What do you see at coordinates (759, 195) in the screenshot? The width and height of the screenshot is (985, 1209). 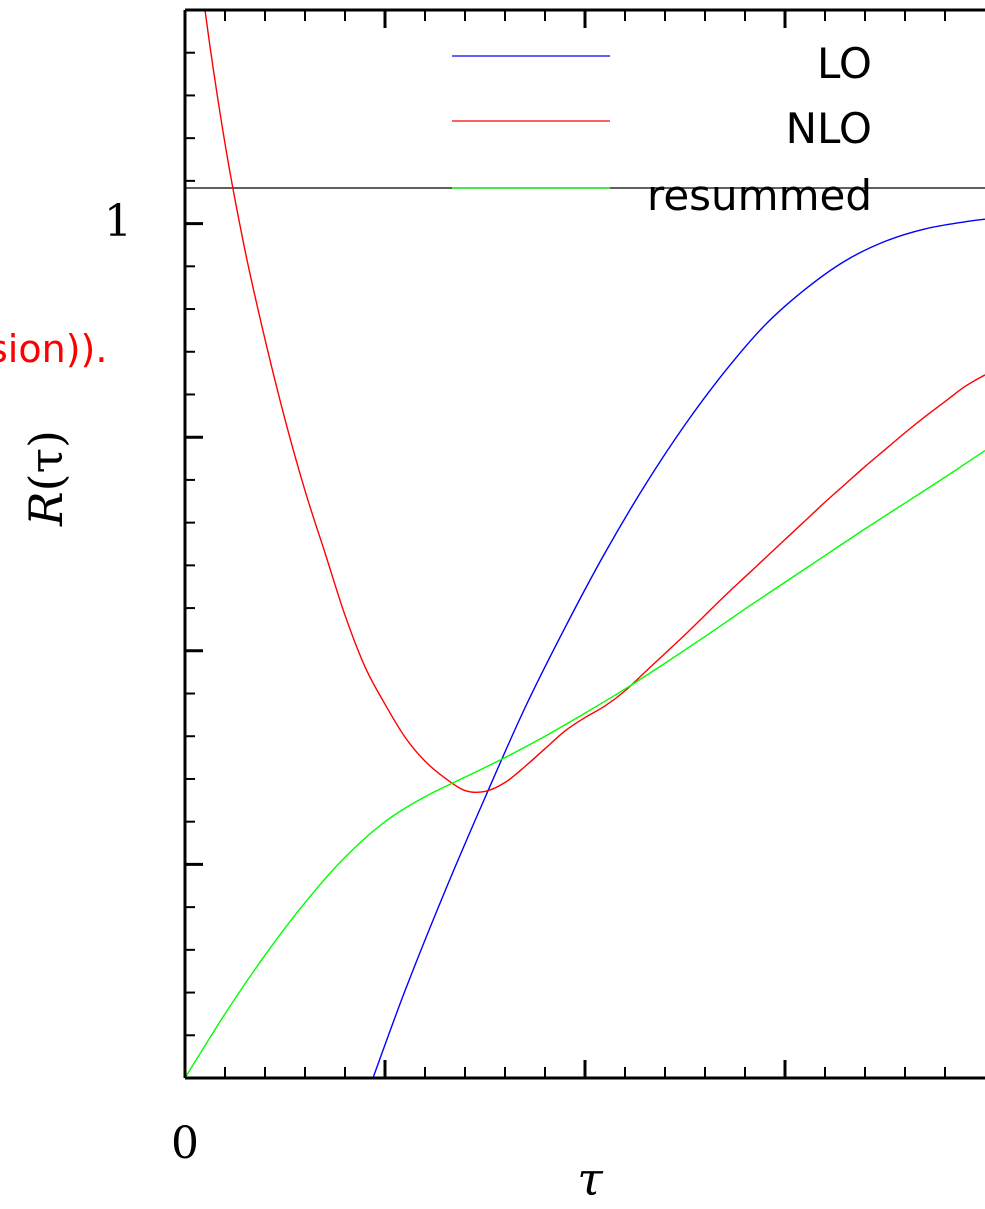 I see `legend-label-resummed: resummed` at bounding box center [759, 195].